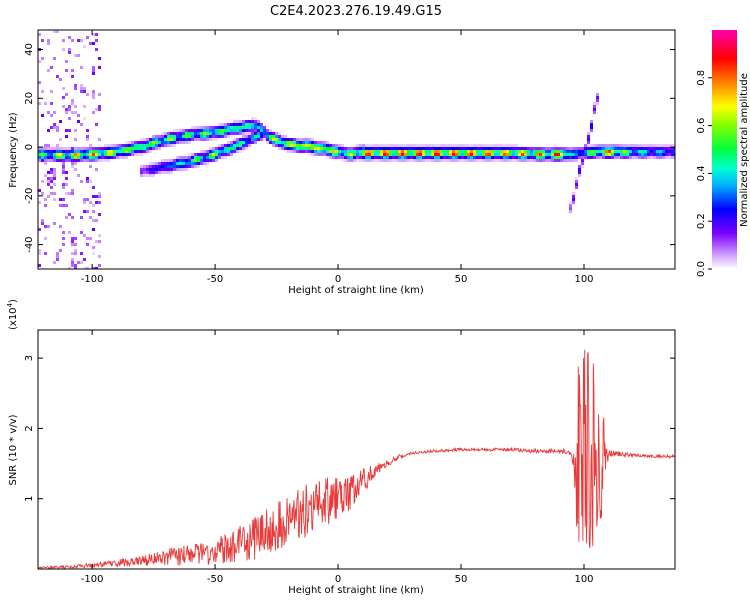 This screenshot has height=600, width=750. I want to click on x-tick-label: 0, so click(338, 279).